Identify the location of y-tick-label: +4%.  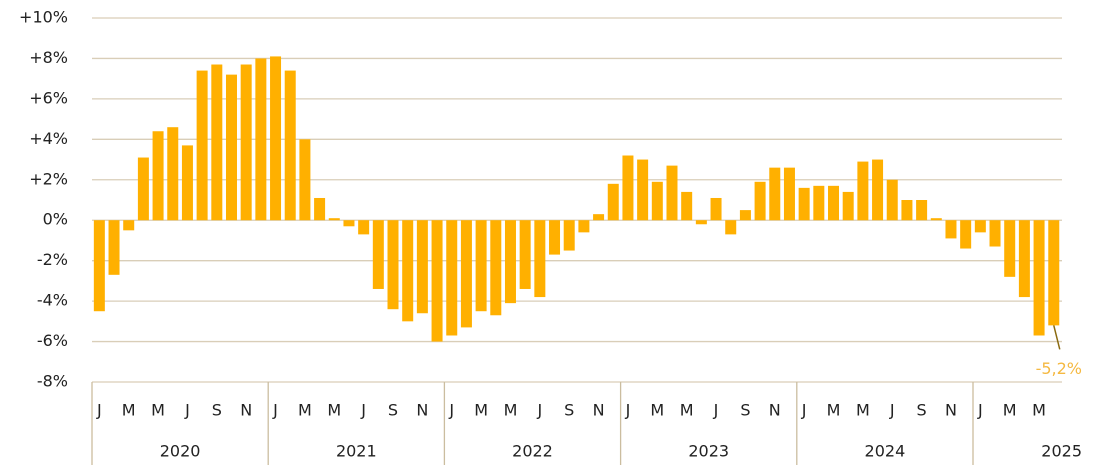
(48, 138).